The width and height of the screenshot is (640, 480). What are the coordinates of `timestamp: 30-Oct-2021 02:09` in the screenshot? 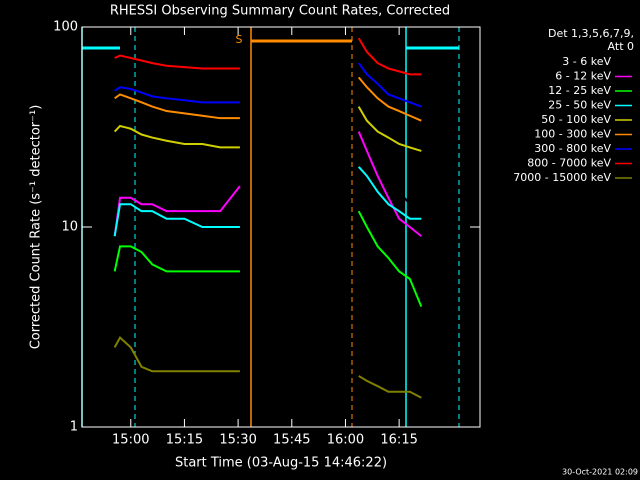 It's located at (600, 472).